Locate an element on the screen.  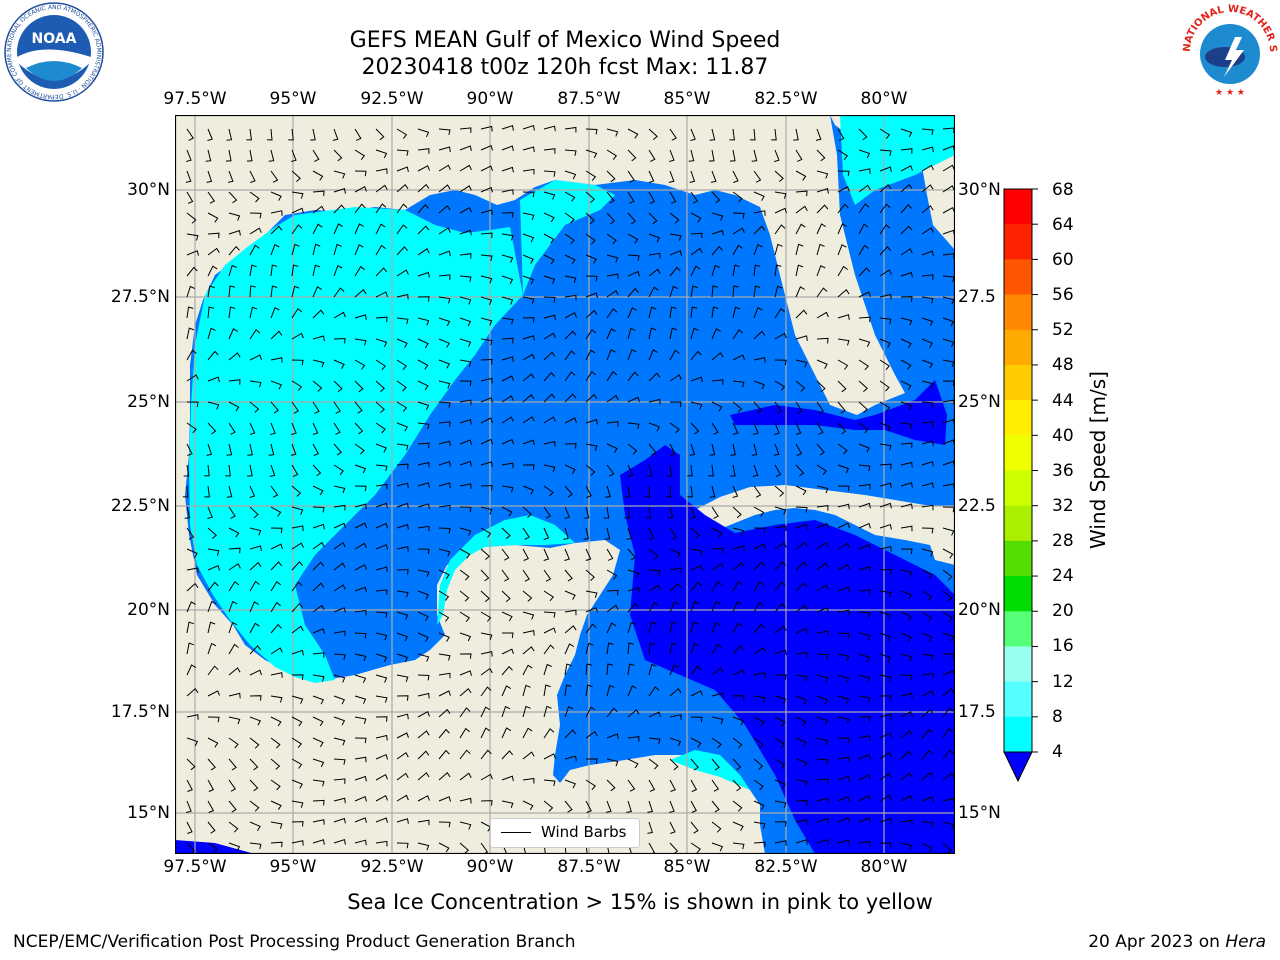
lon-label-bottom: 92.5°W is located at coordinates (392, 867).